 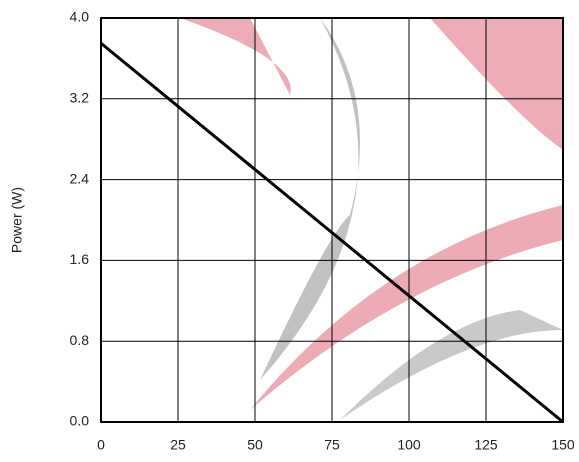 What do you see at coordinates (80, 259) in the screenshot?
I see `y-tick-label: 1.6` at bounding box center [80, 259].